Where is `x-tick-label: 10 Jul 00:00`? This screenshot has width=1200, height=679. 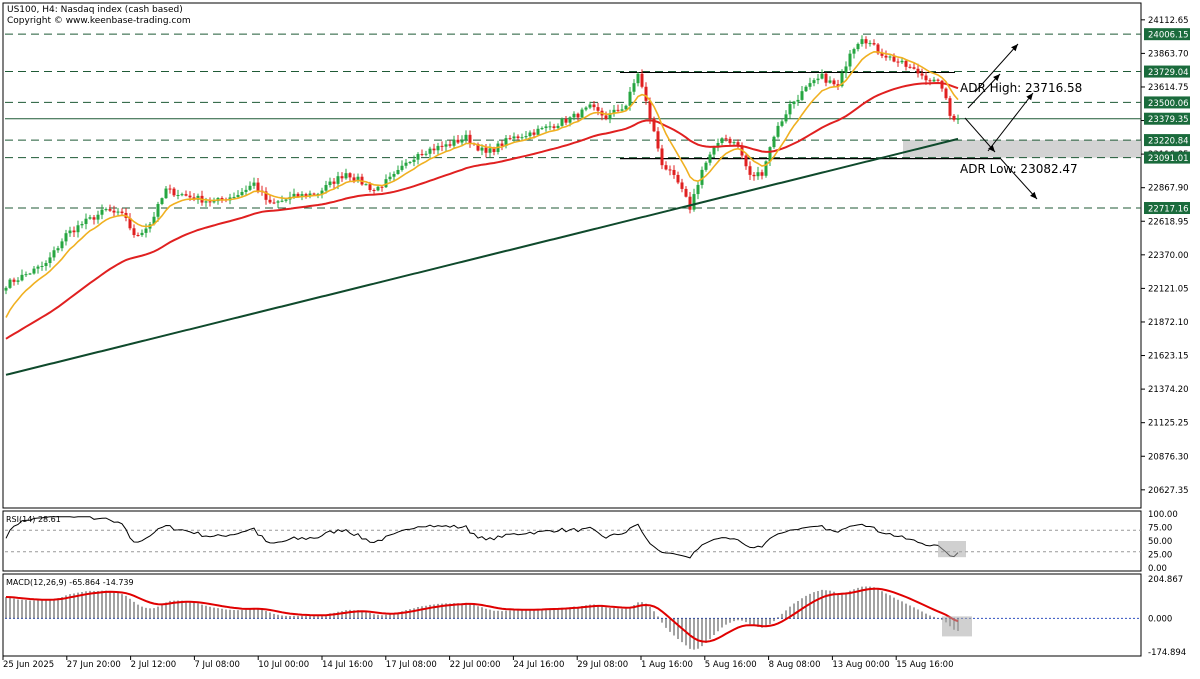
x-tick-label: 10 Jul 00:00 is located at coordinates (283, 665).